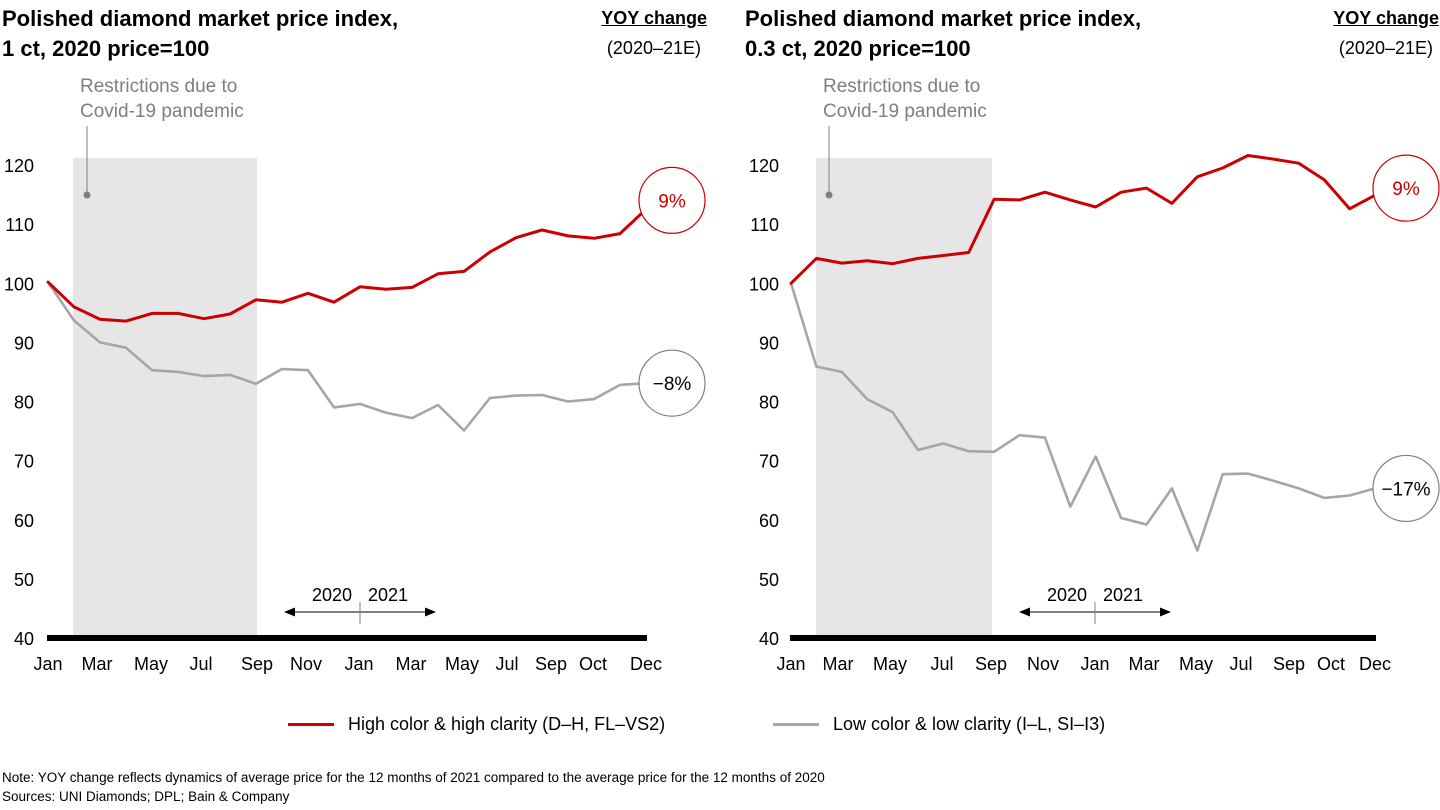 The width and height of the screenshot is (1440, 810). What do you see at coordinates (430, 612) in the screenshot?
I see `chart-1-year-arrow-right-head` at bounding box center [430, 612].